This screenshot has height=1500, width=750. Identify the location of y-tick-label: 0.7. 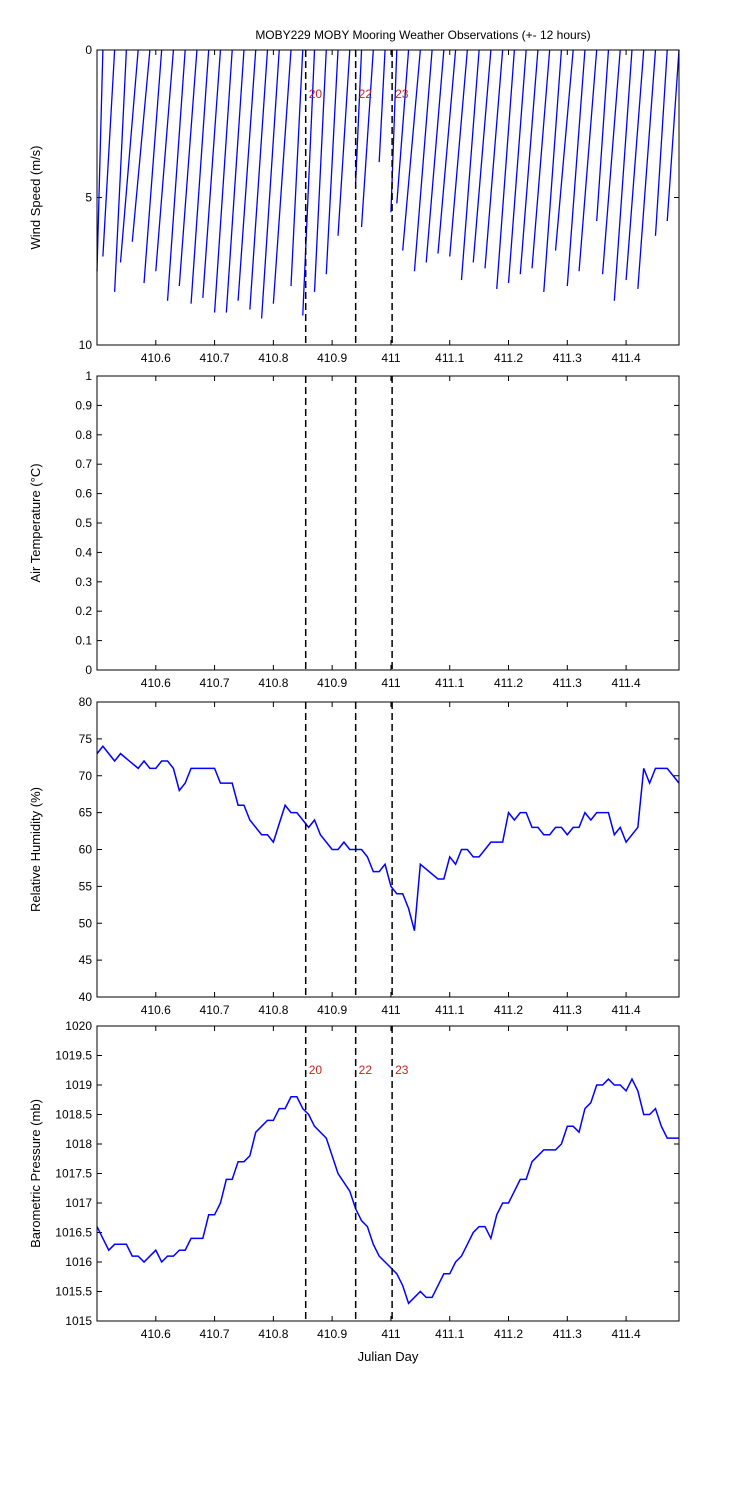
(83, 464).